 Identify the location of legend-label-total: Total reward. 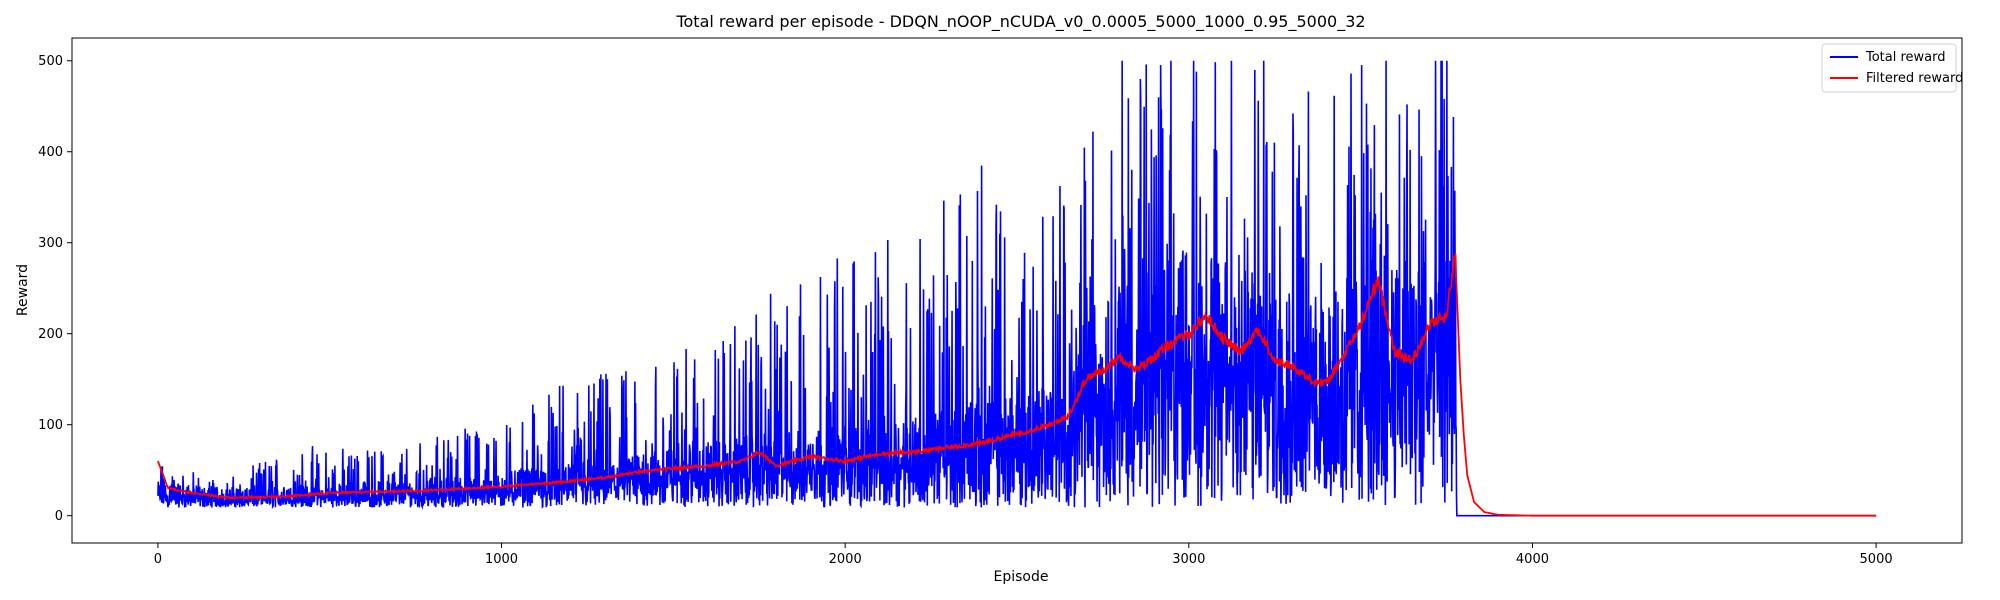
(1905, 57).